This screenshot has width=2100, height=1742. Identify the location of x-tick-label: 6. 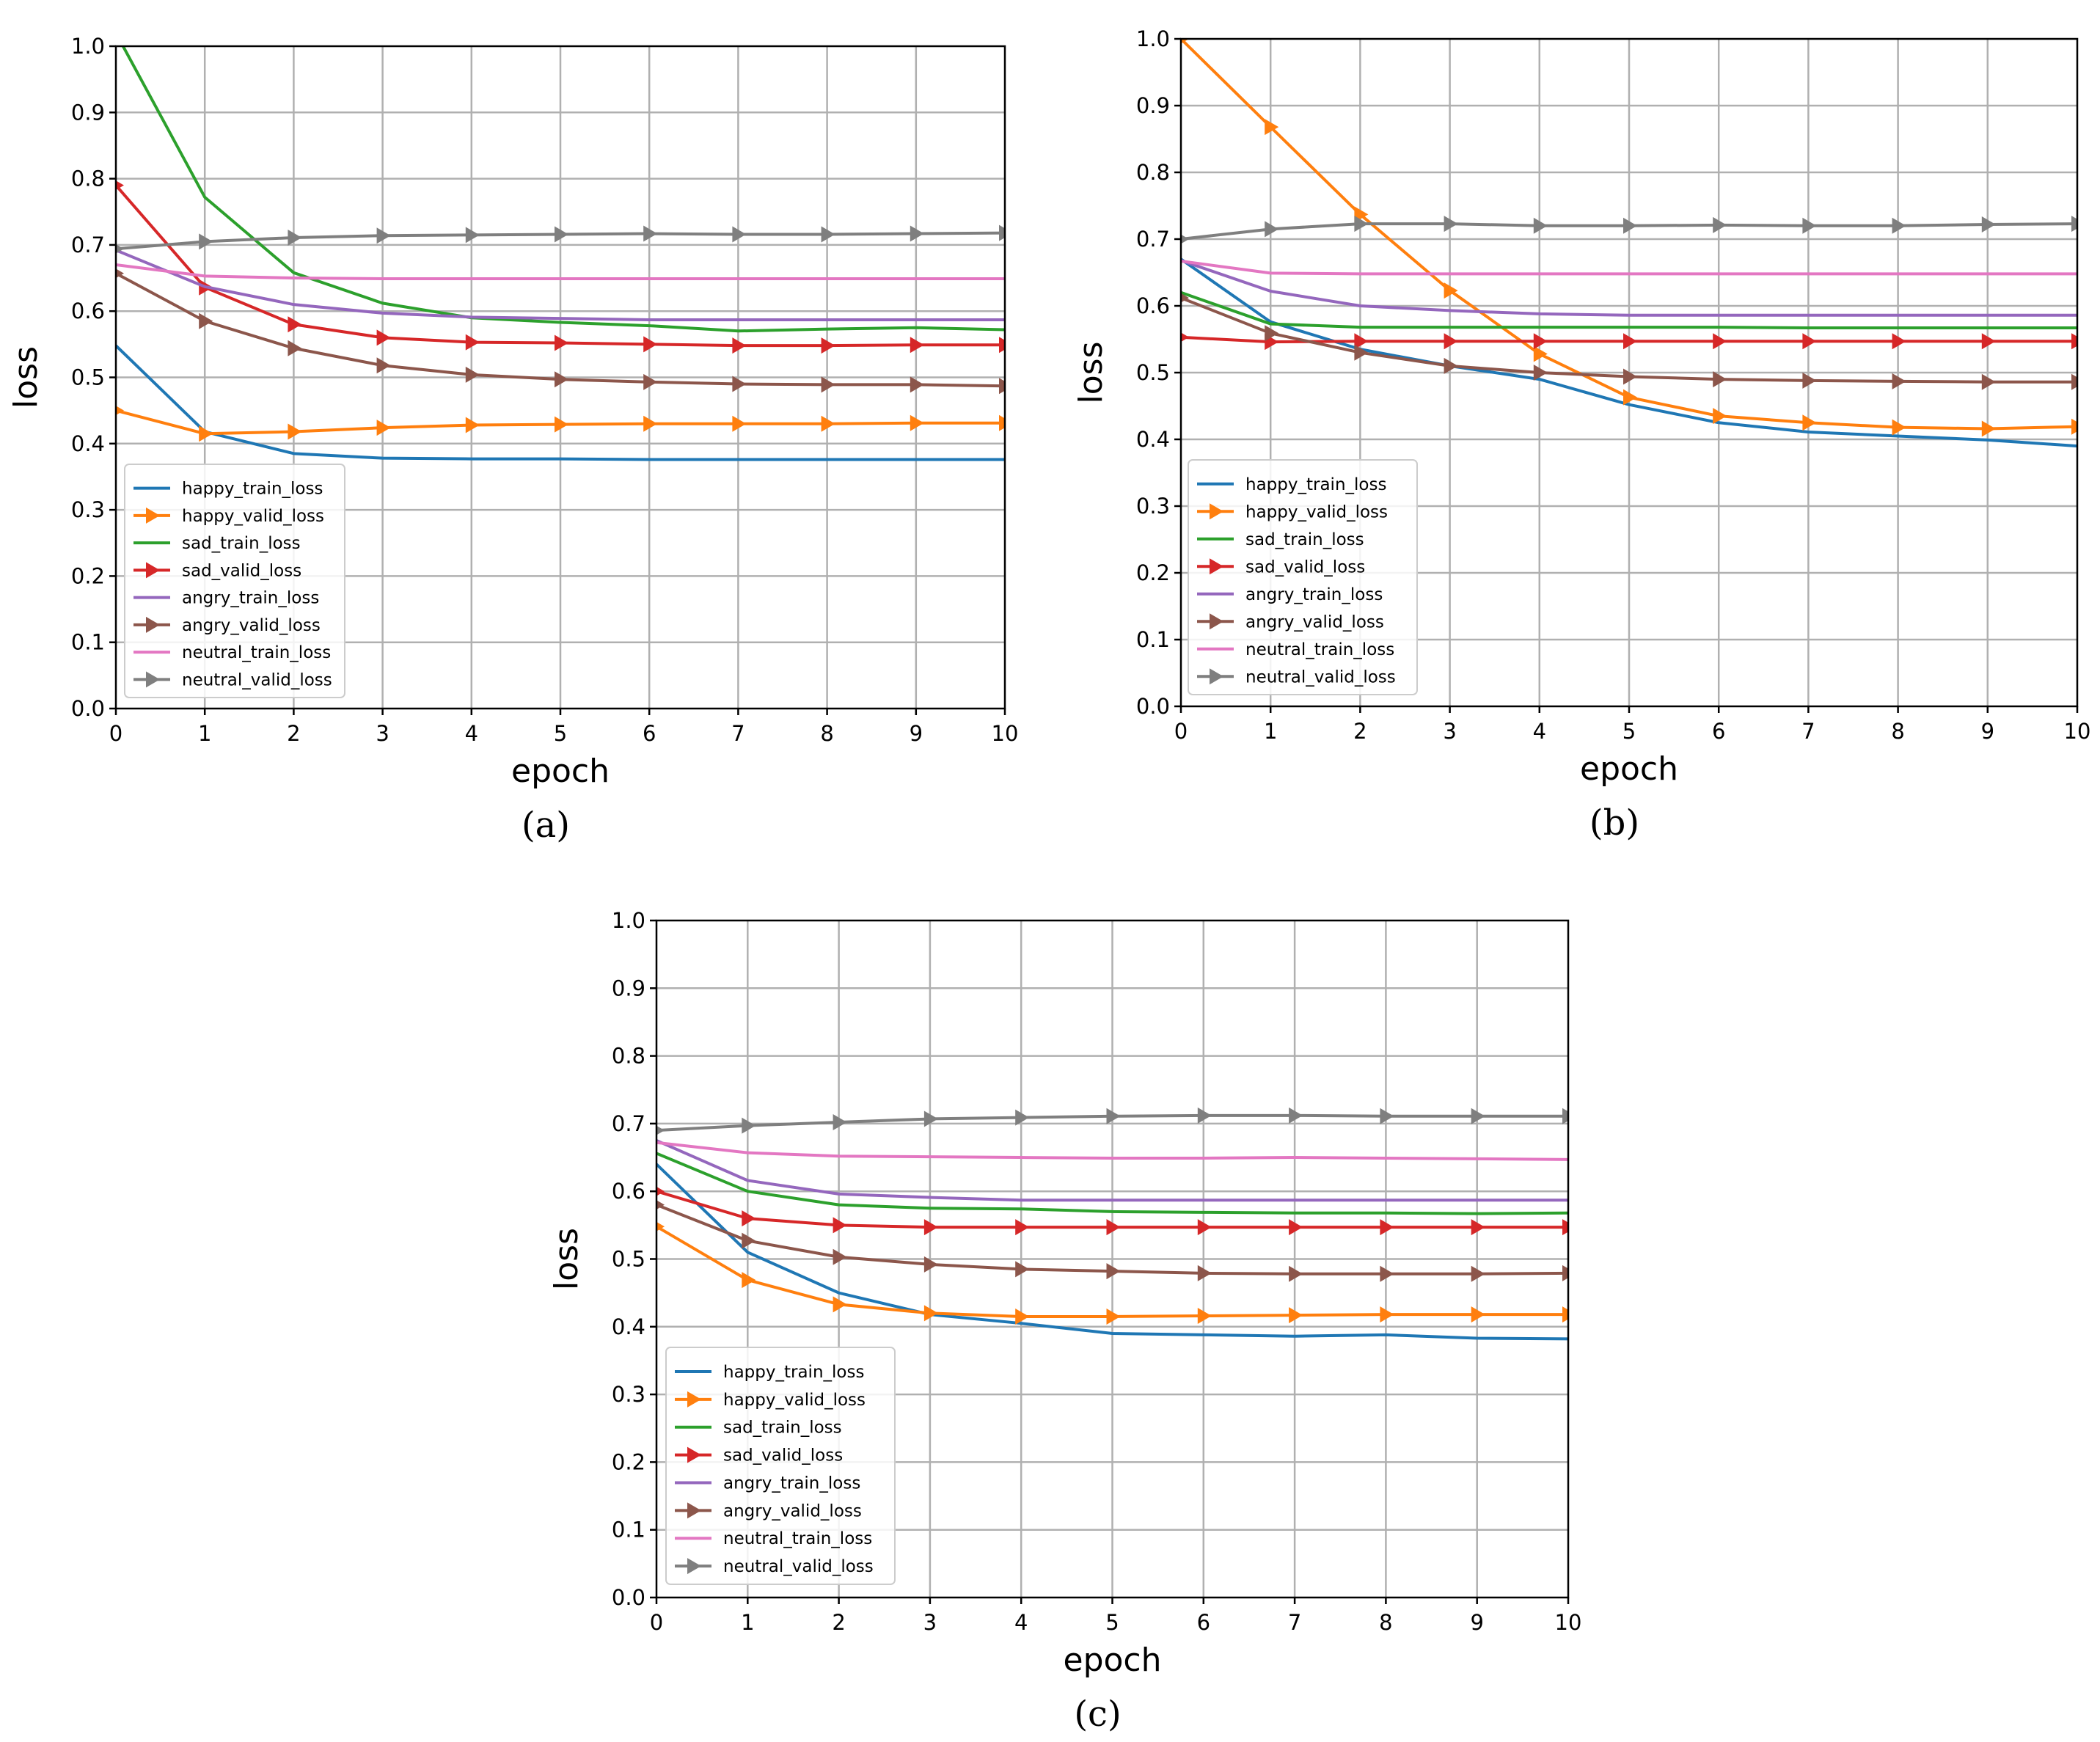
(1718, 731).